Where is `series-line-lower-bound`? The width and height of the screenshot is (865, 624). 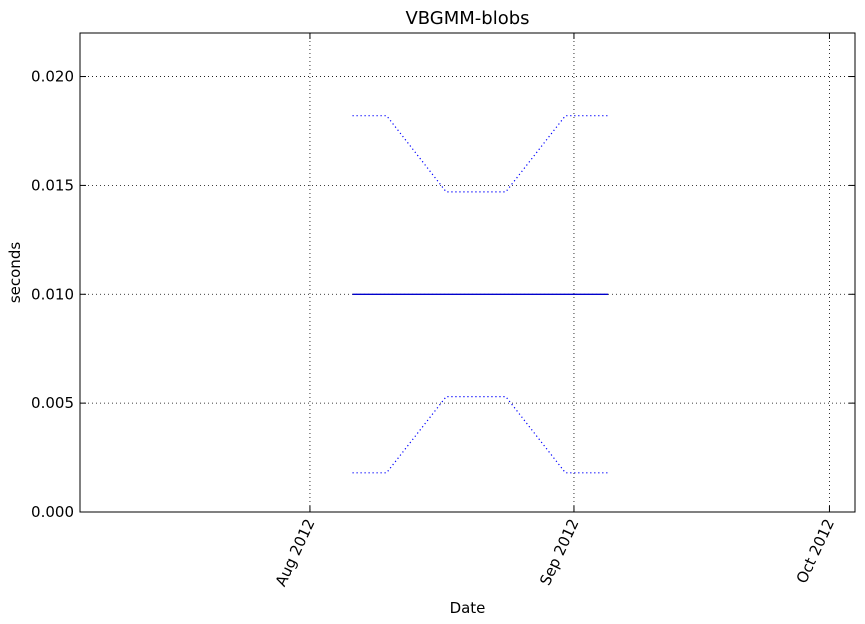 series-line-lower-bound is located at coordinates (480, 435).